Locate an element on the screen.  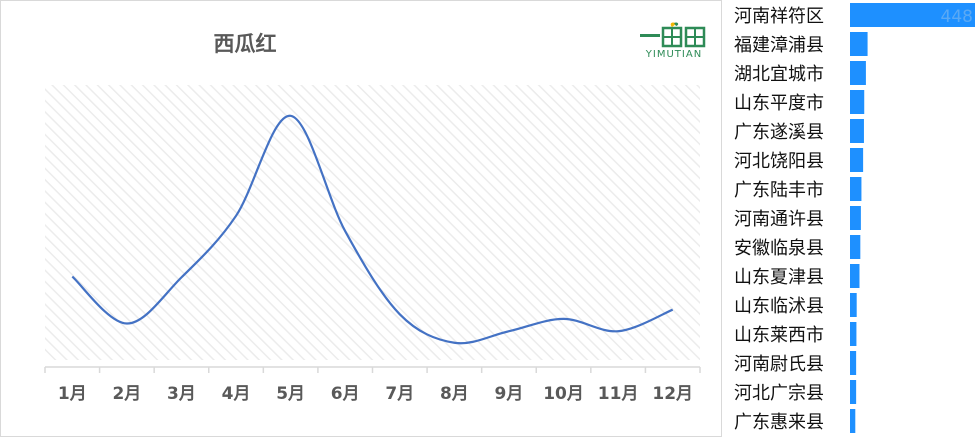
x-tick-label: 11月 is located at coordinates (618, 394).